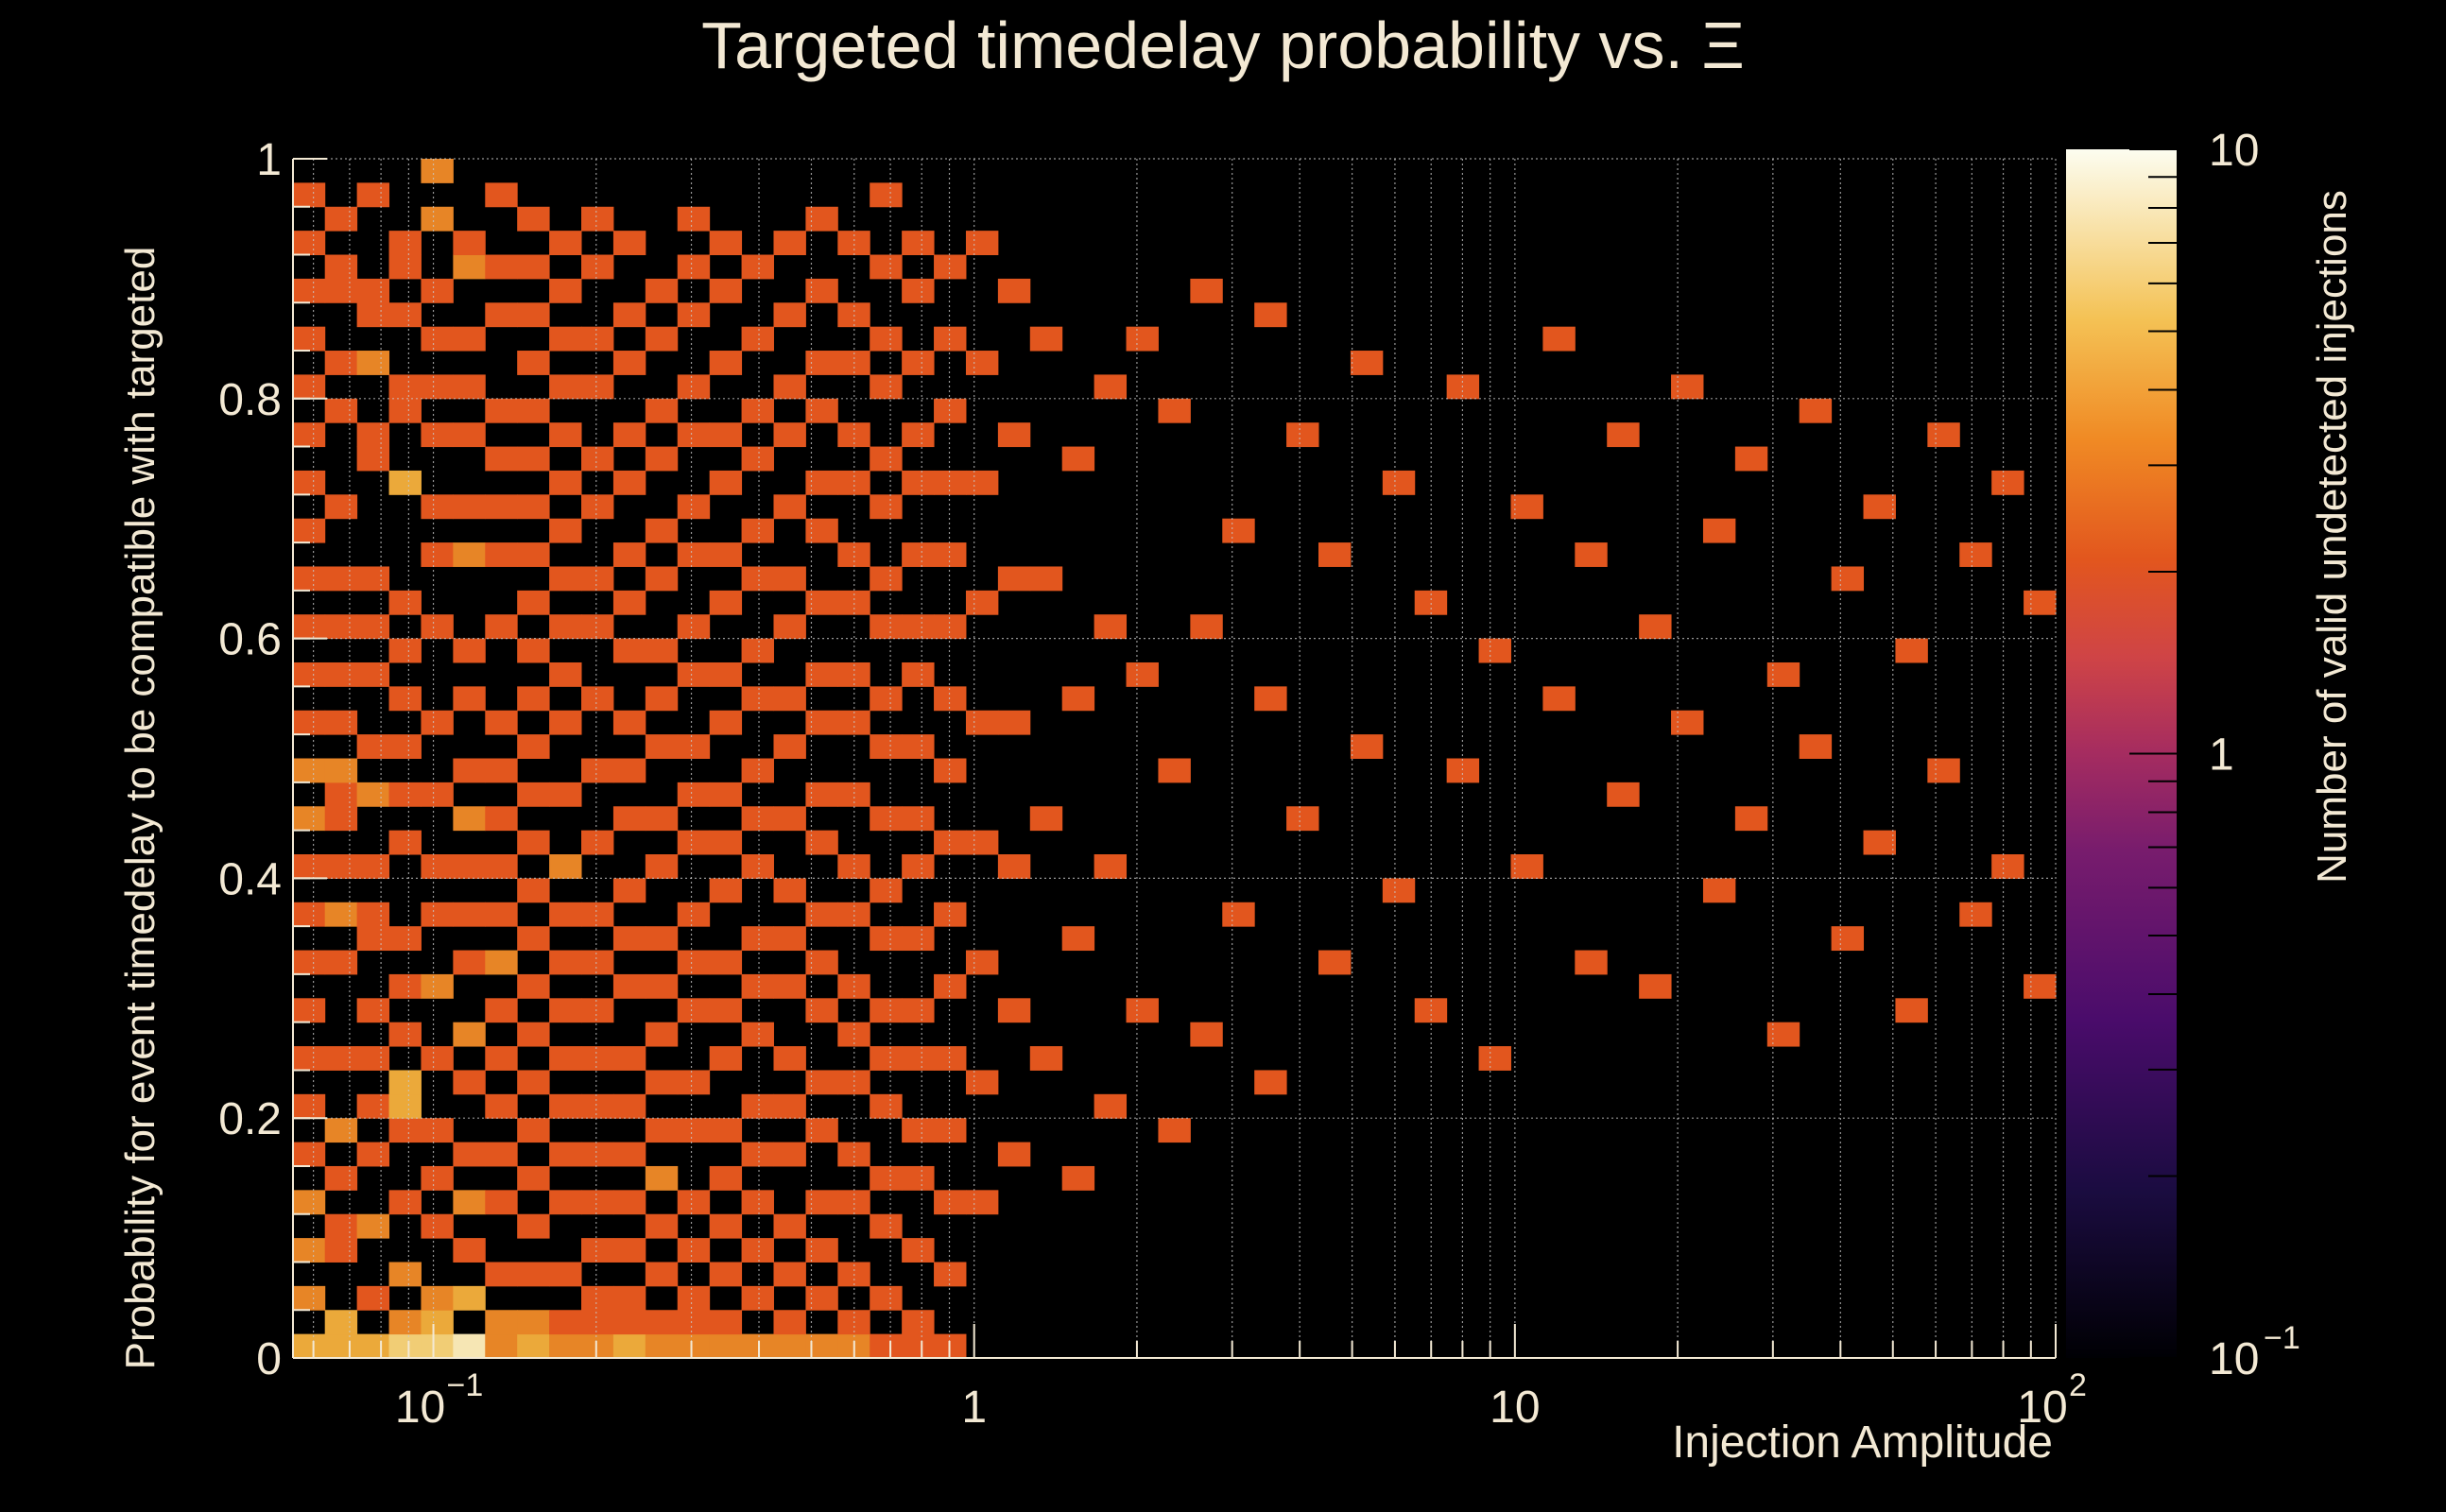  Describe the element at coordinates (269, 160) in the screenshot. I see `y-tick-label: 1` at that location.